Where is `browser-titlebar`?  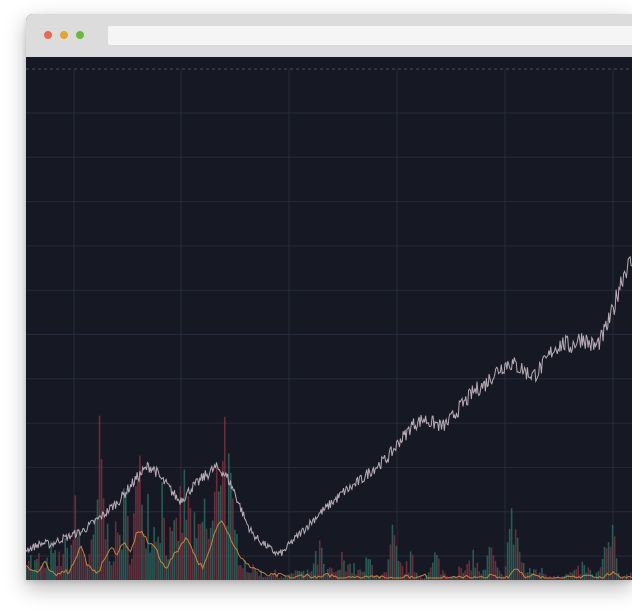
browser-titlebar is located at coordinates (329, 35).